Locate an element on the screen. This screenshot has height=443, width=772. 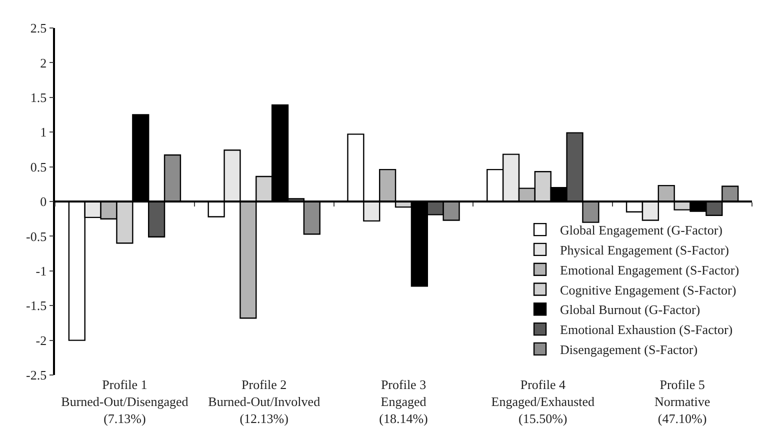
legend-label: Cognitive Engagement (S-Factor) is located at coordinates (648, 290).